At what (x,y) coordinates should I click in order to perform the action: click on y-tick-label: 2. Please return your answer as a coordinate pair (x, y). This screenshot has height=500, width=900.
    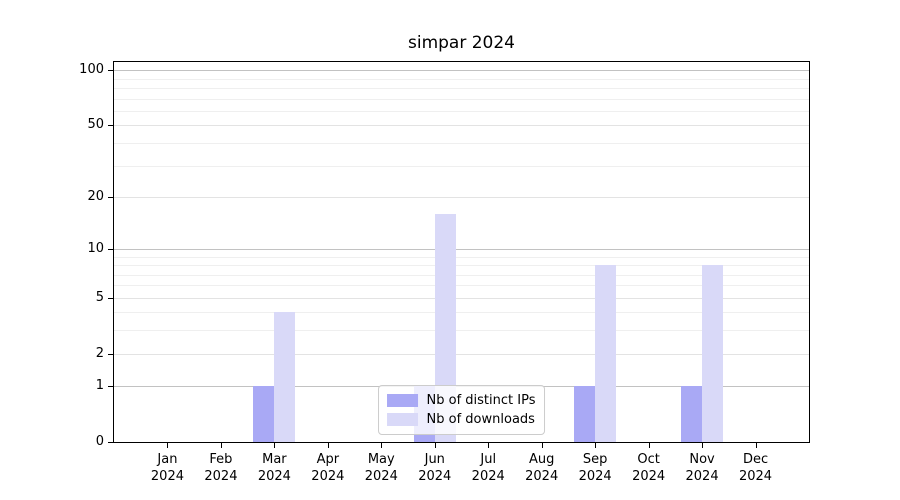
    Looking at the image, I should click on (99, 353).